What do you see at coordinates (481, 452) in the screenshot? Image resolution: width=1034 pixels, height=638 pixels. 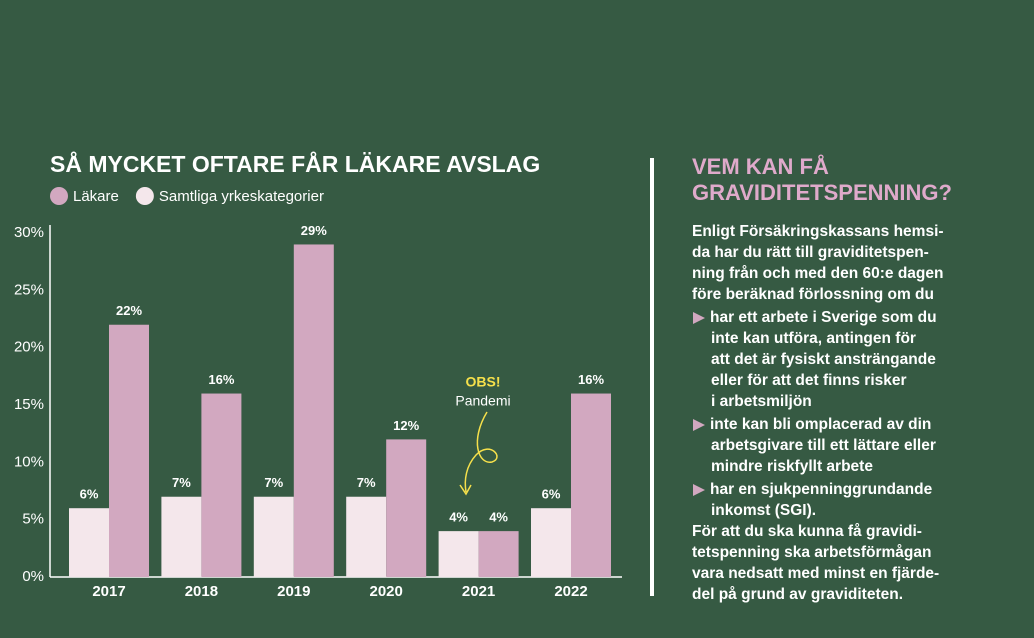 I see `annotation-arrow` at bounding box center [481, 452].